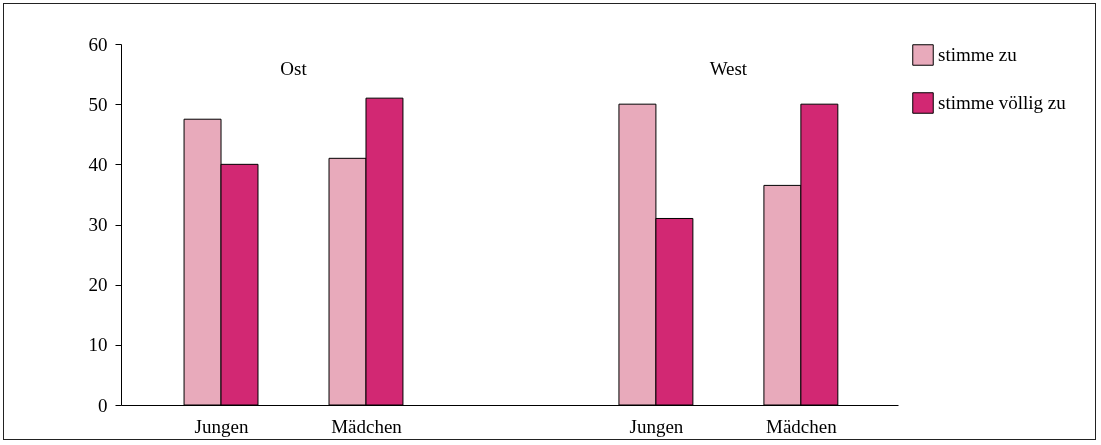 The image size is (1101, 445). I want to click on legend-label: stimme völlig zu, so click(1002, 102).